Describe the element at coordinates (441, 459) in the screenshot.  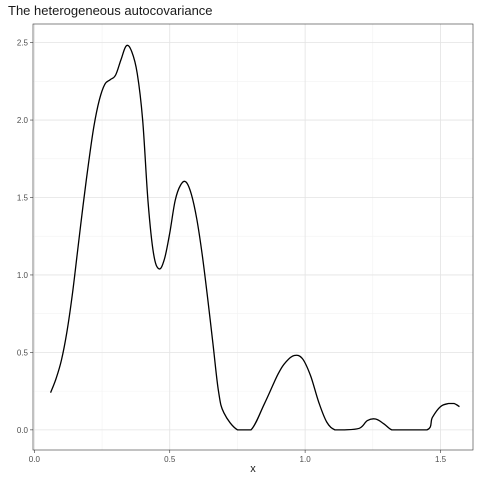
I see `x-tick-label: 1.5` at that location.